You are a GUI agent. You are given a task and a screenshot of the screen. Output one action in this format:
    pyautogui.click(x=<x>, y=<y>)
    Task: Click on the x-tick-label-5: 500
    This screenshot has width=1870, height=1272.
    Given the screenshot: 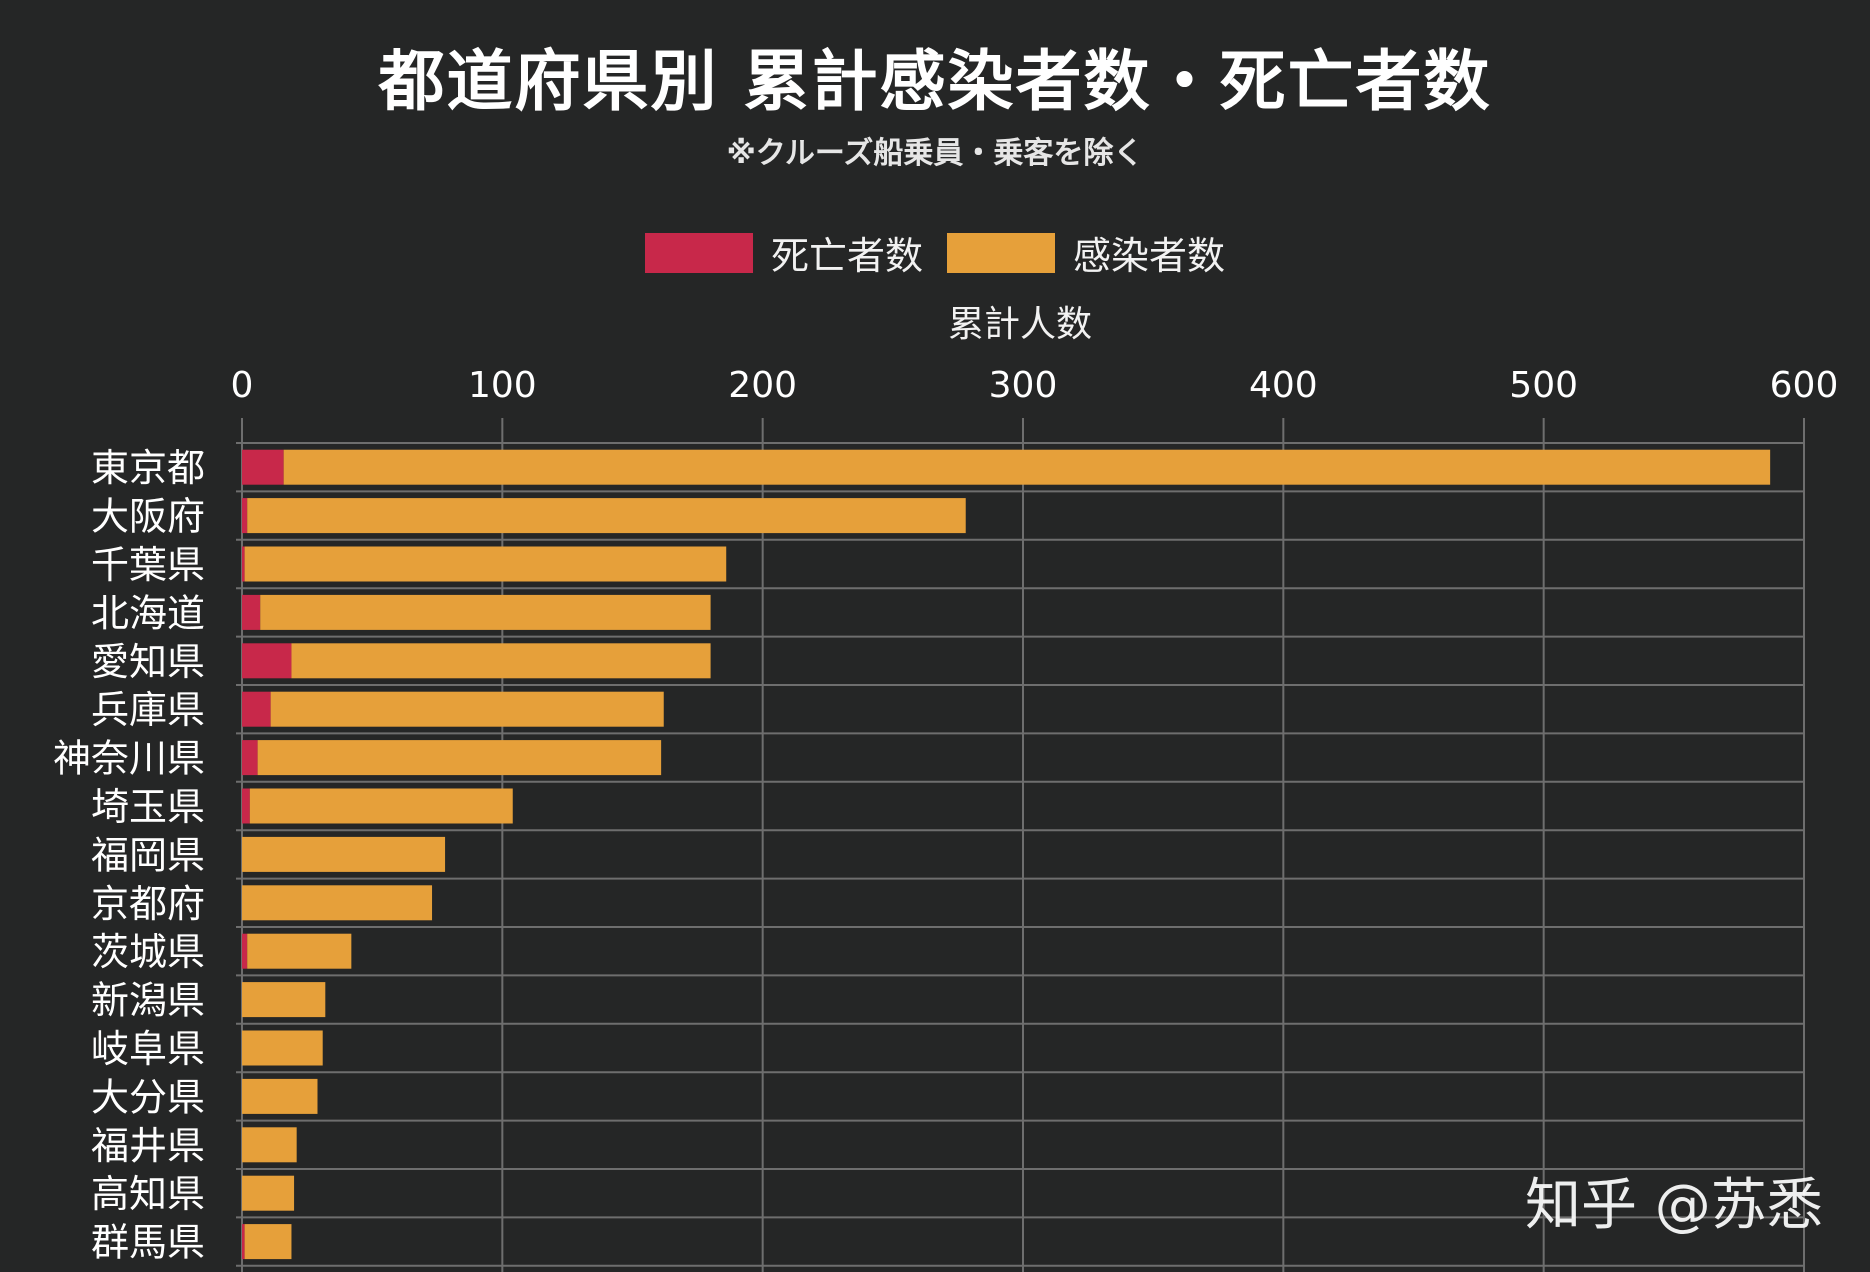 What is the action you would take?
    pyautogui.click(x=1543, y=385)
    